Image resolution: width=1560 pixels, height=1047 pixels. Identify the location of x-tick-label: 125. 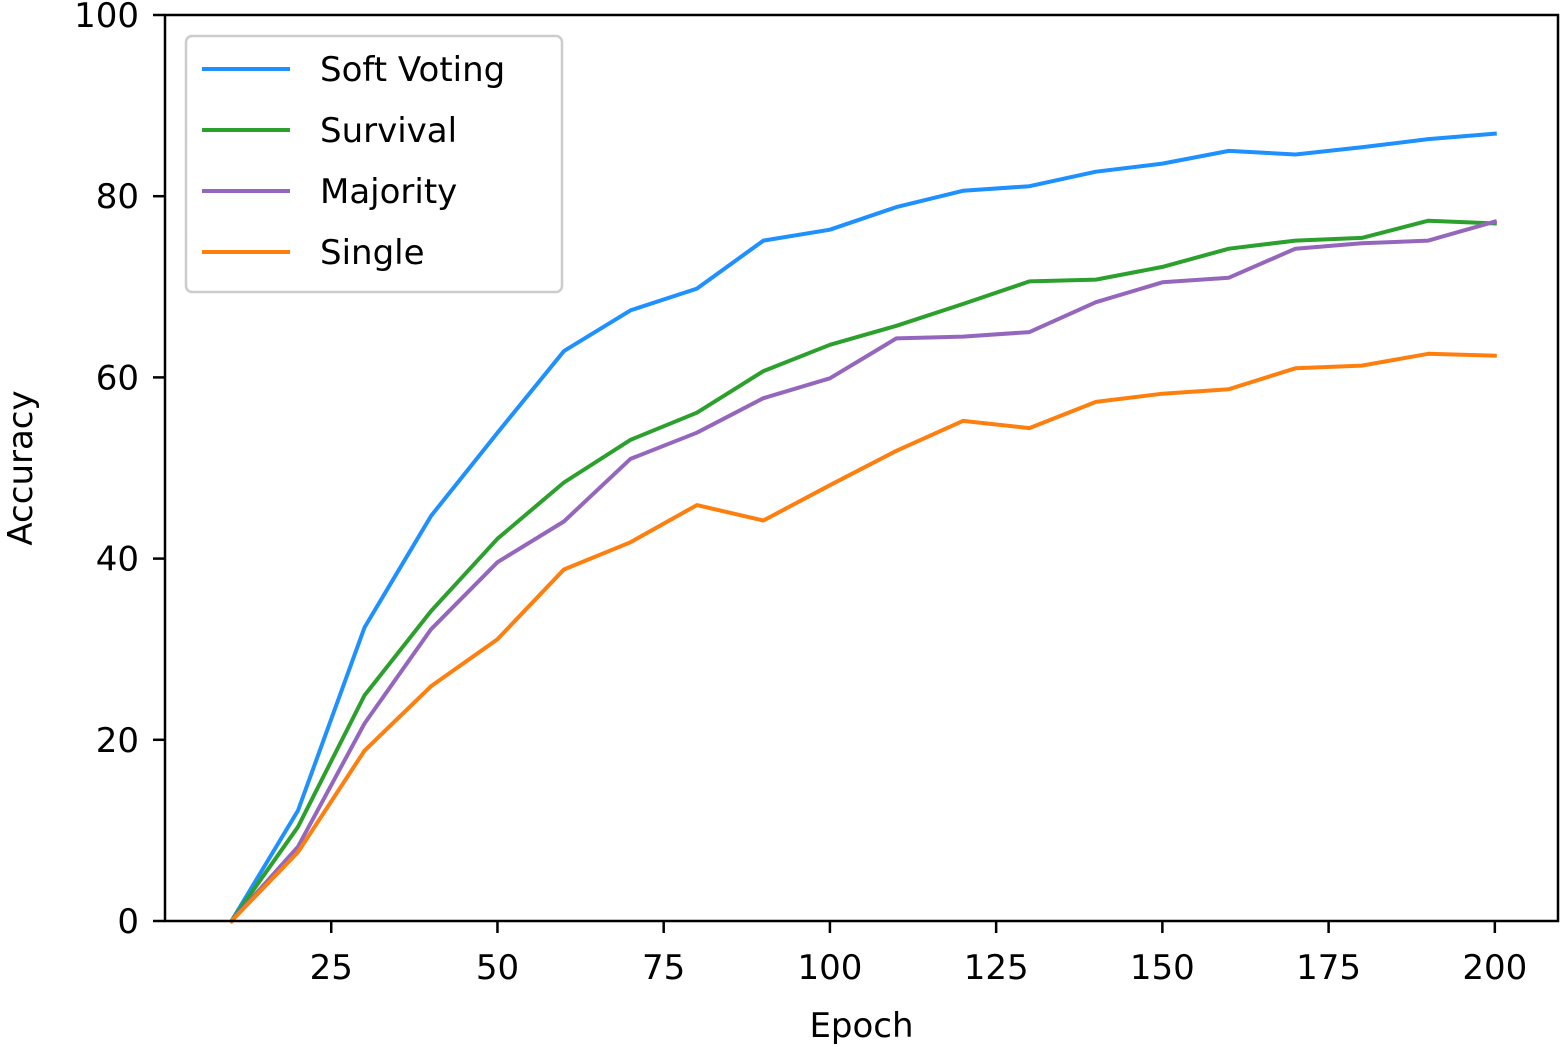
(996, 968).